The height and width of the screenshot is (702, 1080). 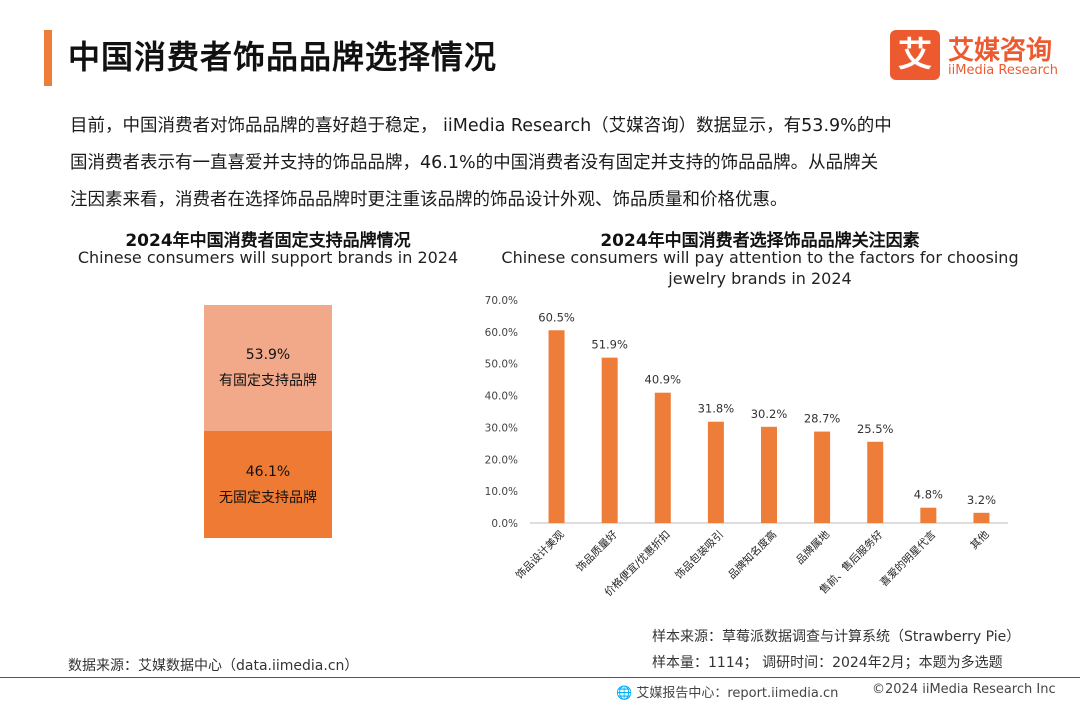 What do you see at coordinates (812, 547) in the screenshot?
I see `x-category-label: 品牌属地` at bounding box center [812, 547].